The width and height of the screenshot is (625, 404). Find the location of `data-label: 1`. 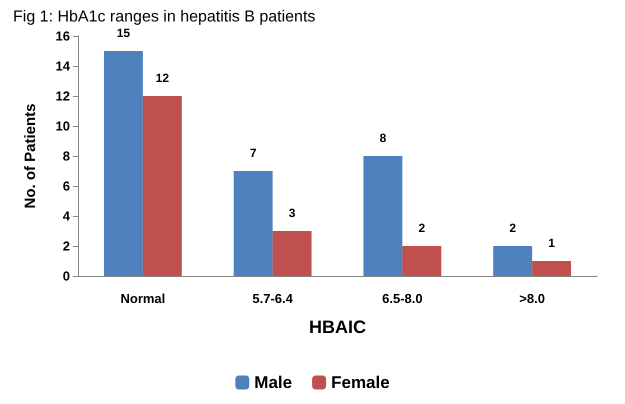

data-label: 1 is located at coordinates (552, 243).